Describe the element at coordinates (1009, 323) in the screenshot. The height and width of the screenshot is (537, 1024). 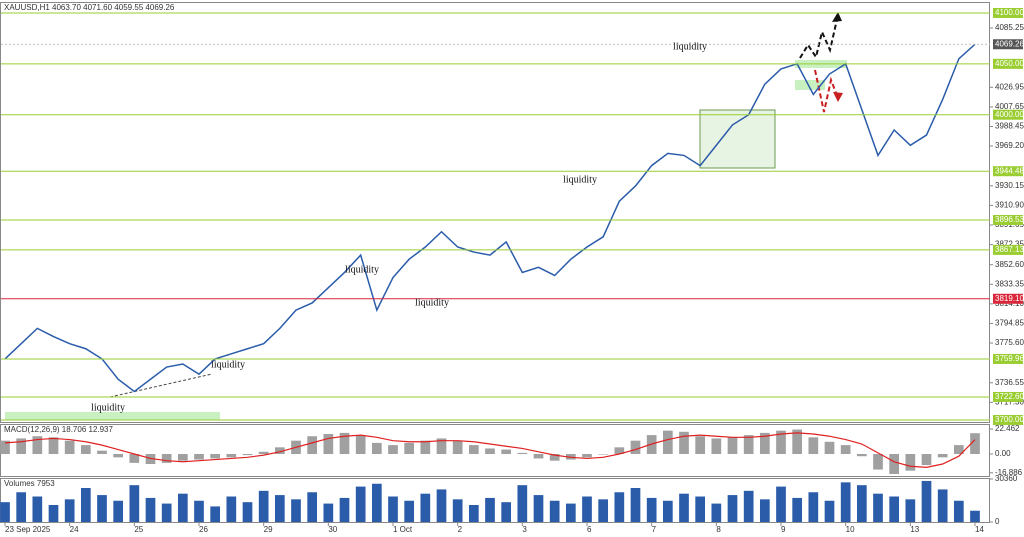
I see `y-tick-label: 3794.85` at that location.